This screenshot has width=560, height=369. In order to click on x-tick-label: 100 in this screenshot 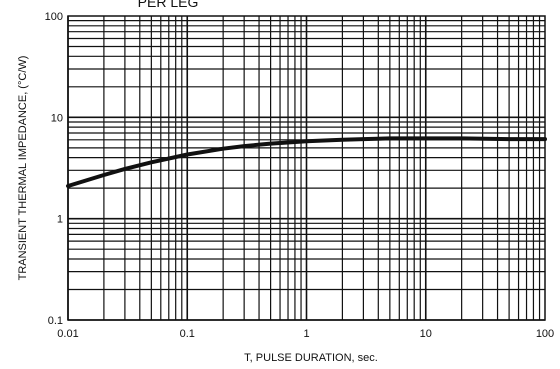, I will do `click(545, 334)`.